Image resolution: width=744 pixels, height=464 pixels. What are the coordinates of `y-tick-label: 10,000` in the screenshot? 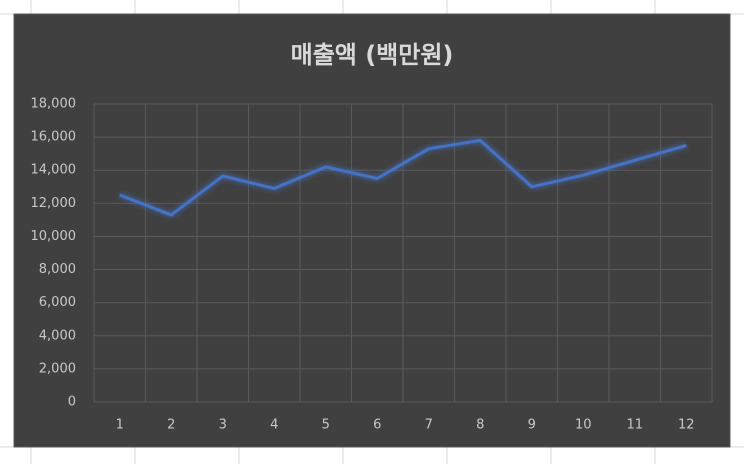 It's located at (54, 236).